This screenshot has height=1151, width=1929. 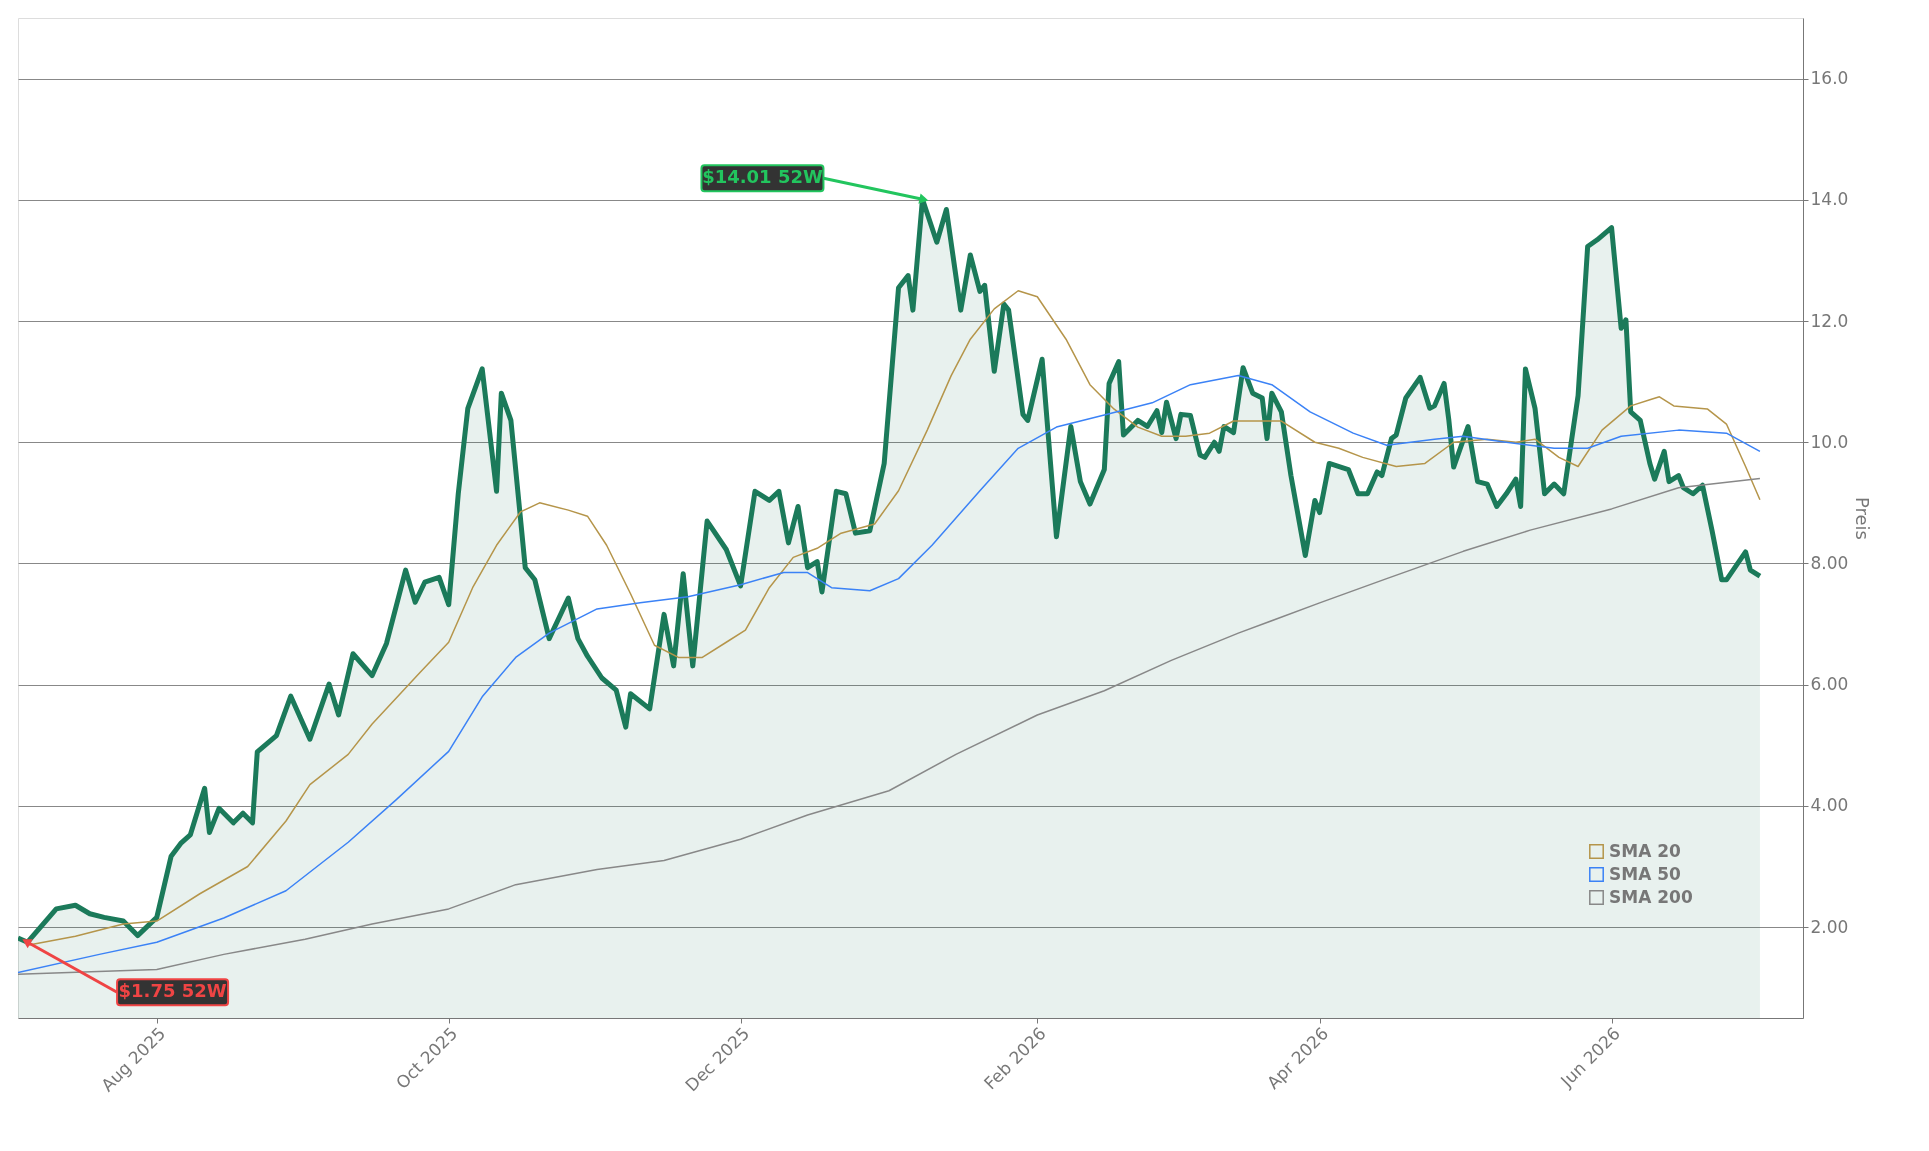 What do you see at coordinates (1829, 78) in the screenshot?
I see `y-tick-label: 16.0` at bounding box center [1829, 78].